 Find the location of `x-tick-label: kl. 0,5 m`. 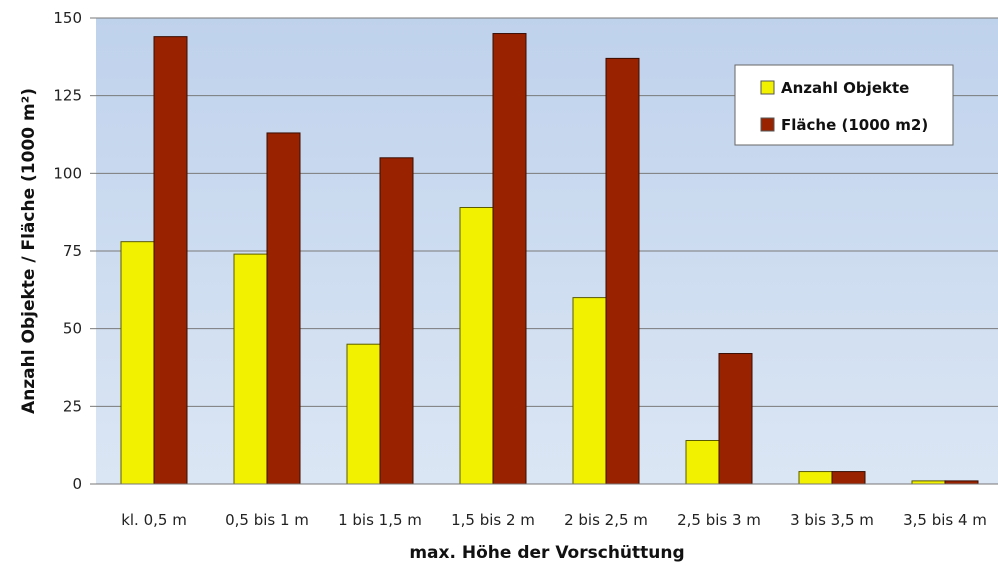

x-tick-label: kl. 0,5 m is located at coordinates (154, 520).